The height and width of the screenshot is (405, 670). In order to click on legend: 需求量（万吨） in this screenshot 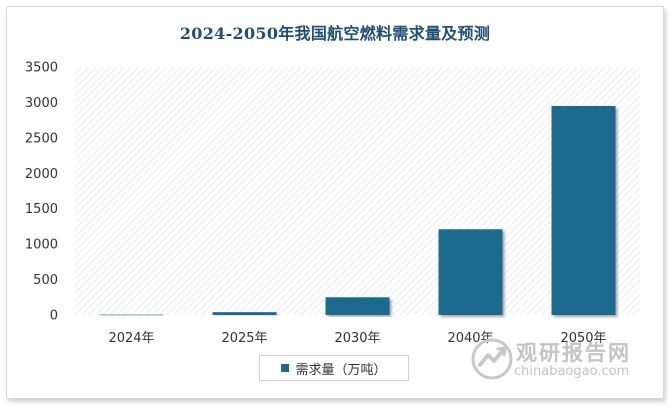, I will do `click(334, 368)`.